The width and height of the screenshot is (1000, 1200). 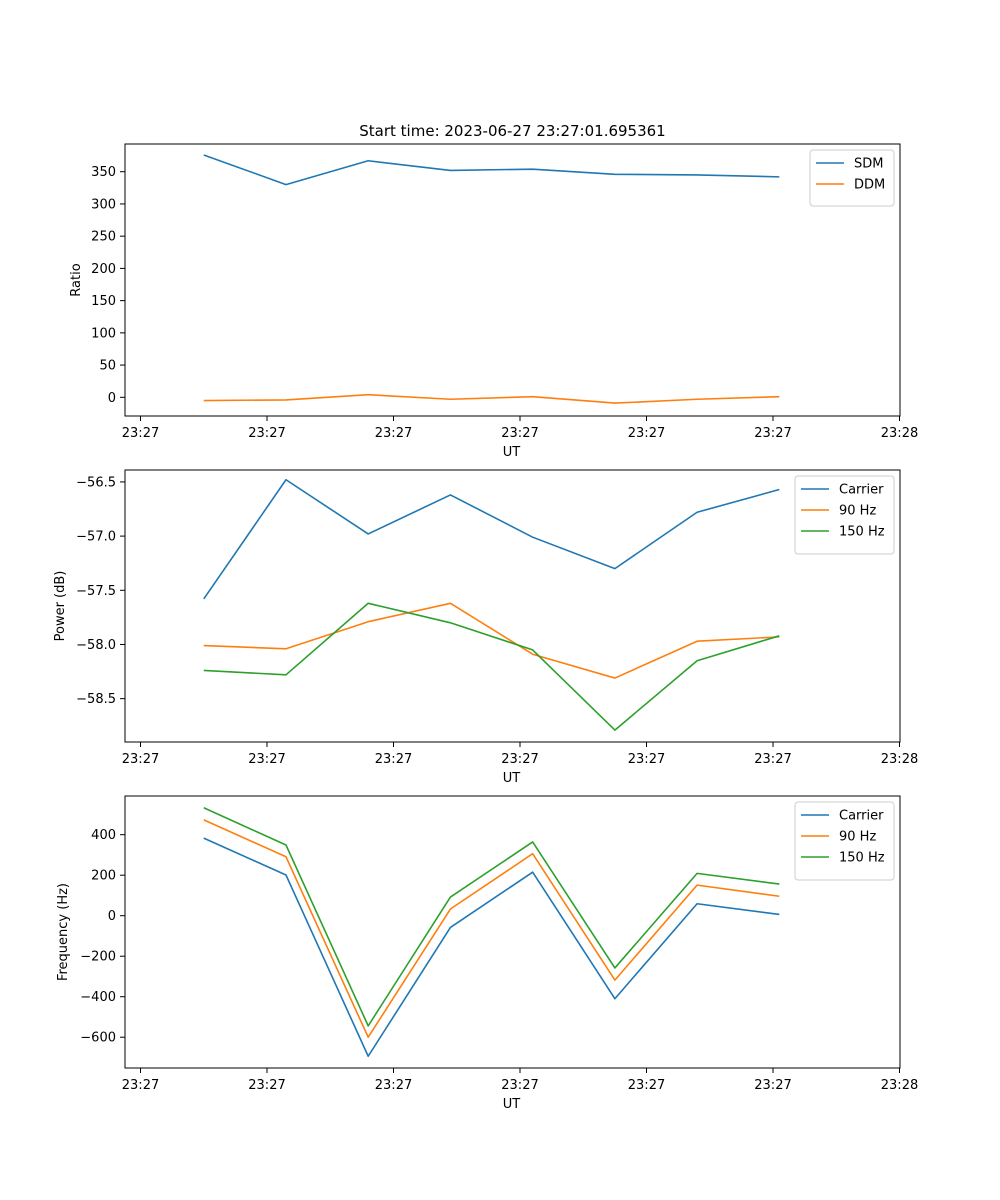 I want to click on y-axis-label: Frequency (Hz), so click(x=63, y=932).